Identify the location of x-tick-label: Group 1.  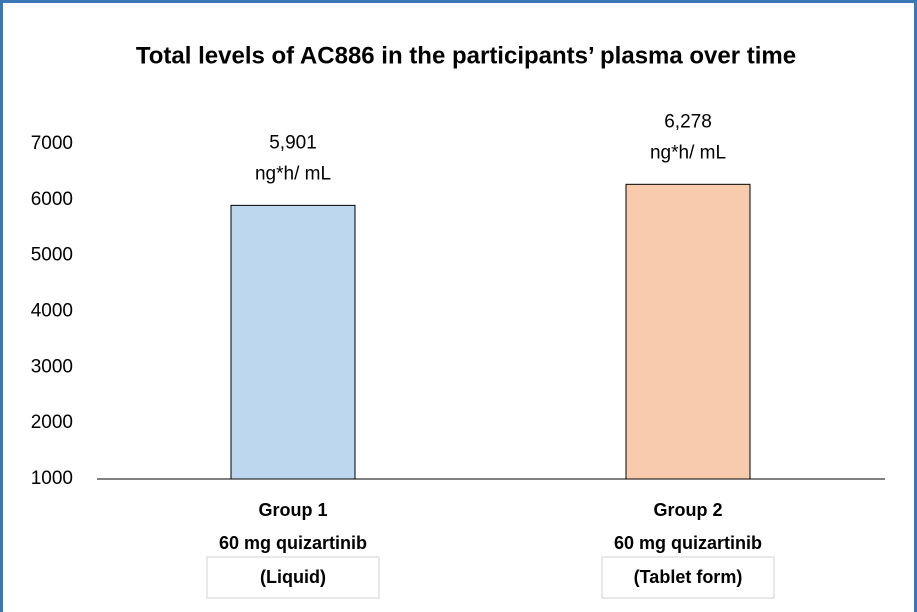
(292, 510).